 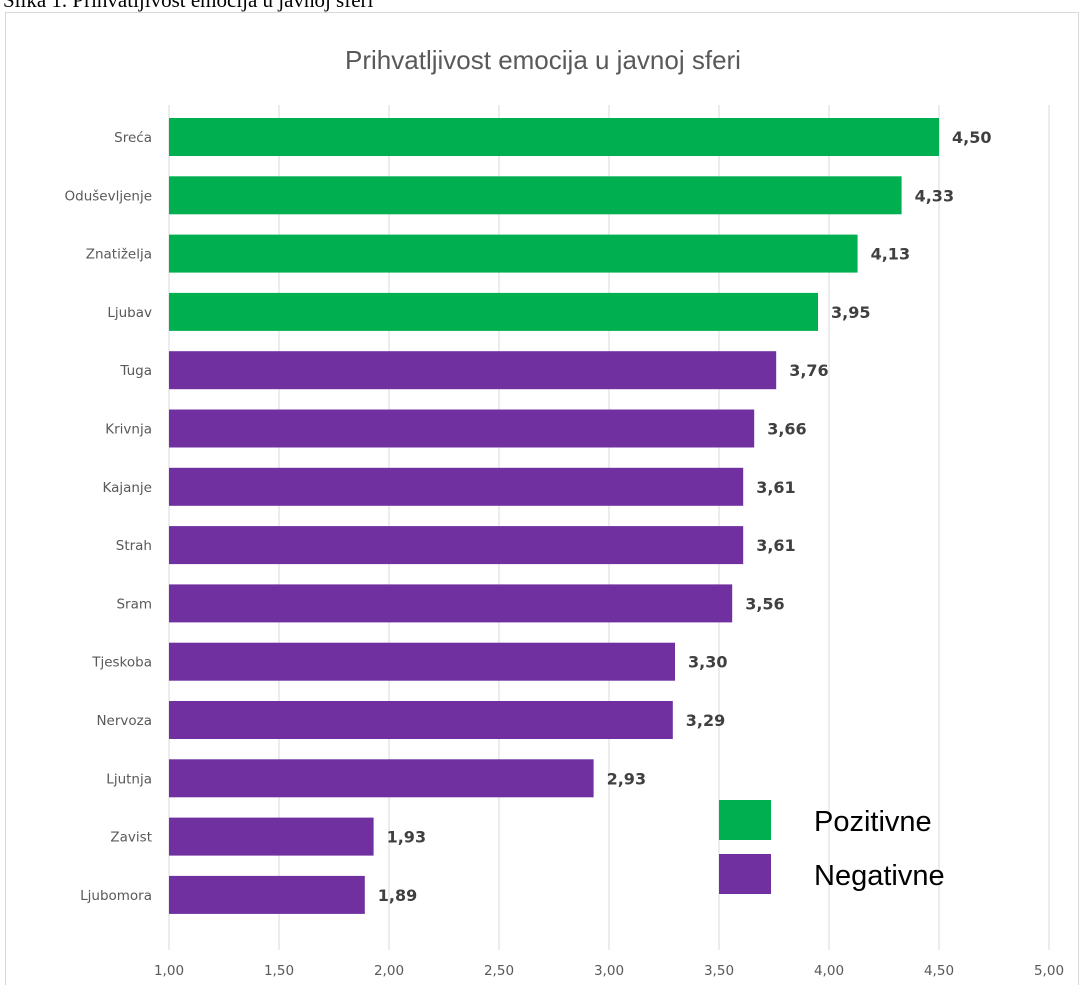 I want to click on x-tick-label: 1,50, so click(x=279, y=971).